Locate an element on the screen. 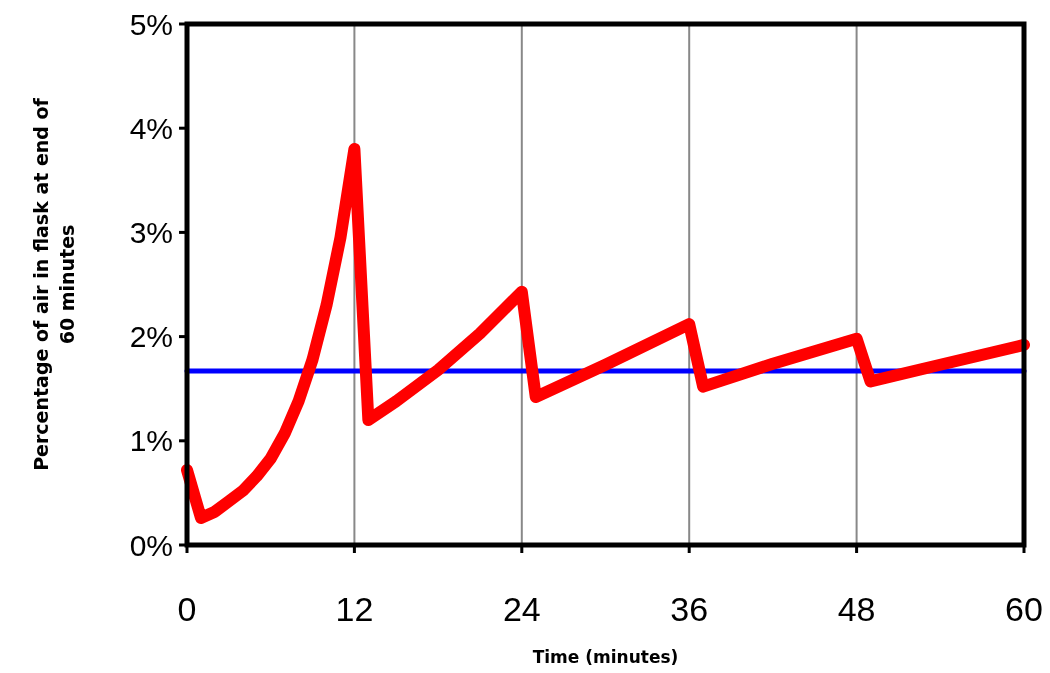  y-tick-label: 2% is located at coordinates (151, 337).